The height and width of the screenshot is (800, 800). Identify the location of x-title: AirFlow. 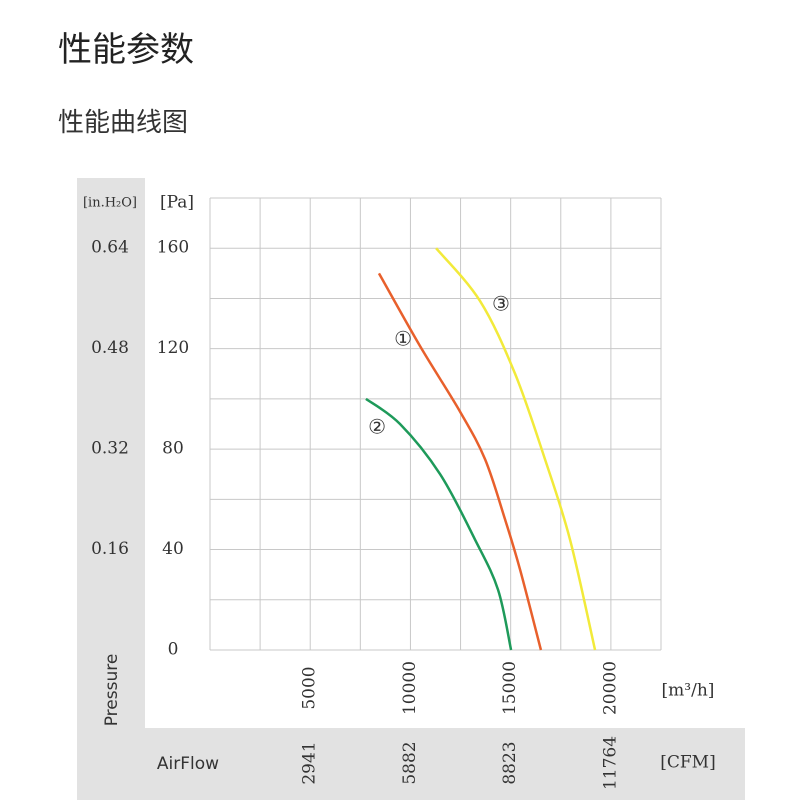
(188, 764).